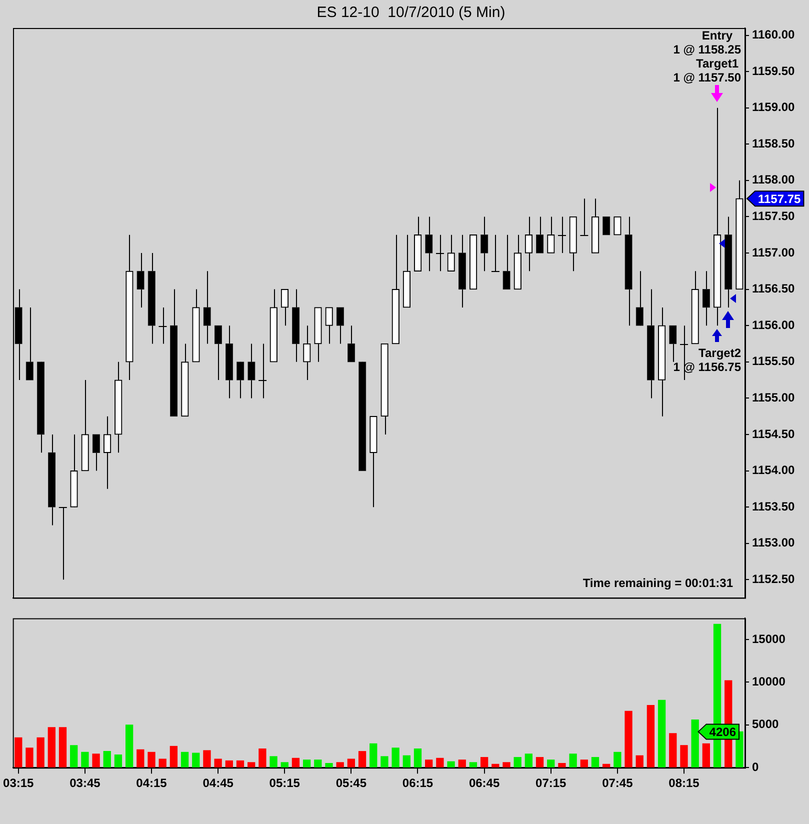 The height and width of the screenshot is (824, 809). I want to click on y-tick-label: 1153.50, so click(774, 506).